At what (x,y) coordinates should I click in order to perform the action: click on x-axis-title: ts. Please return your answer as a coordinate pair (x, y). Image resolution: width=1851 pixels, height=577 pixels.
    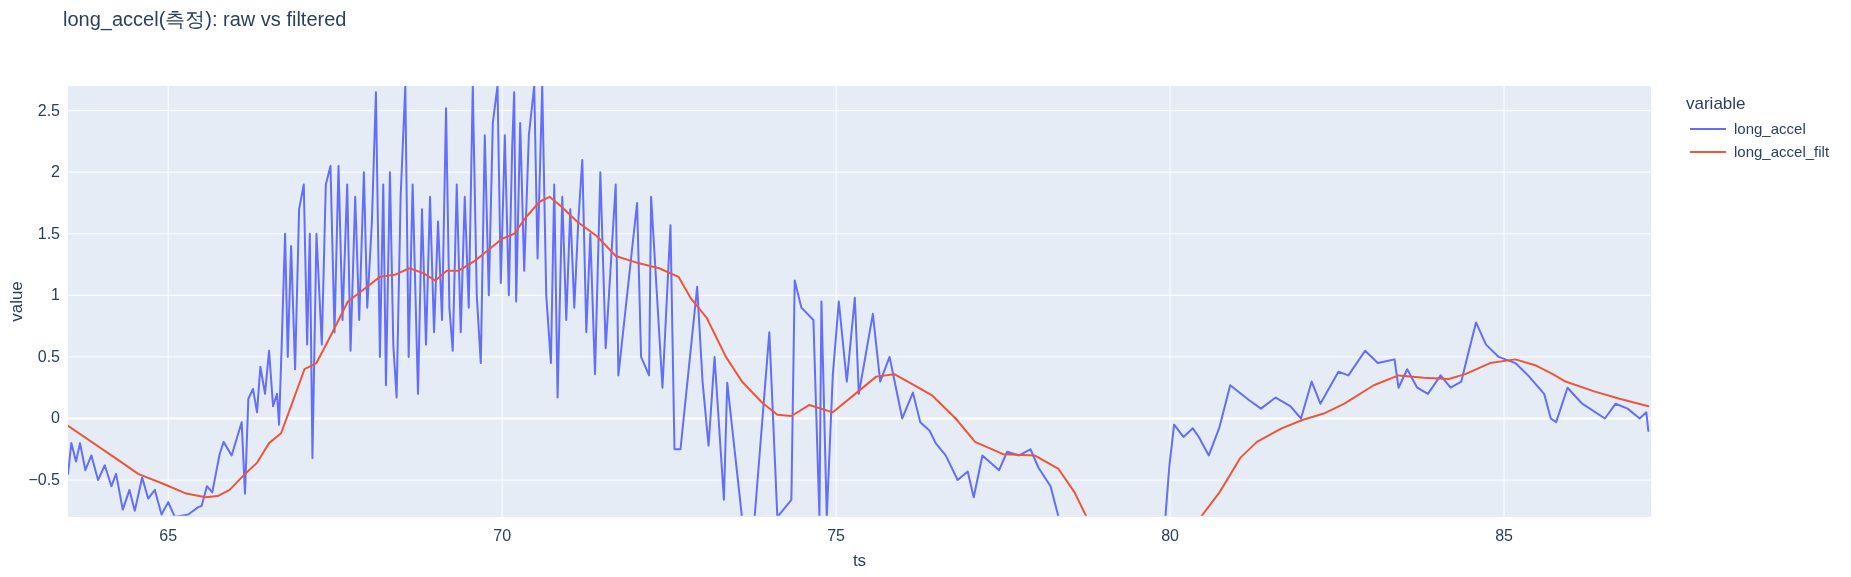
    Looking at the image, I should click on (859, 560).